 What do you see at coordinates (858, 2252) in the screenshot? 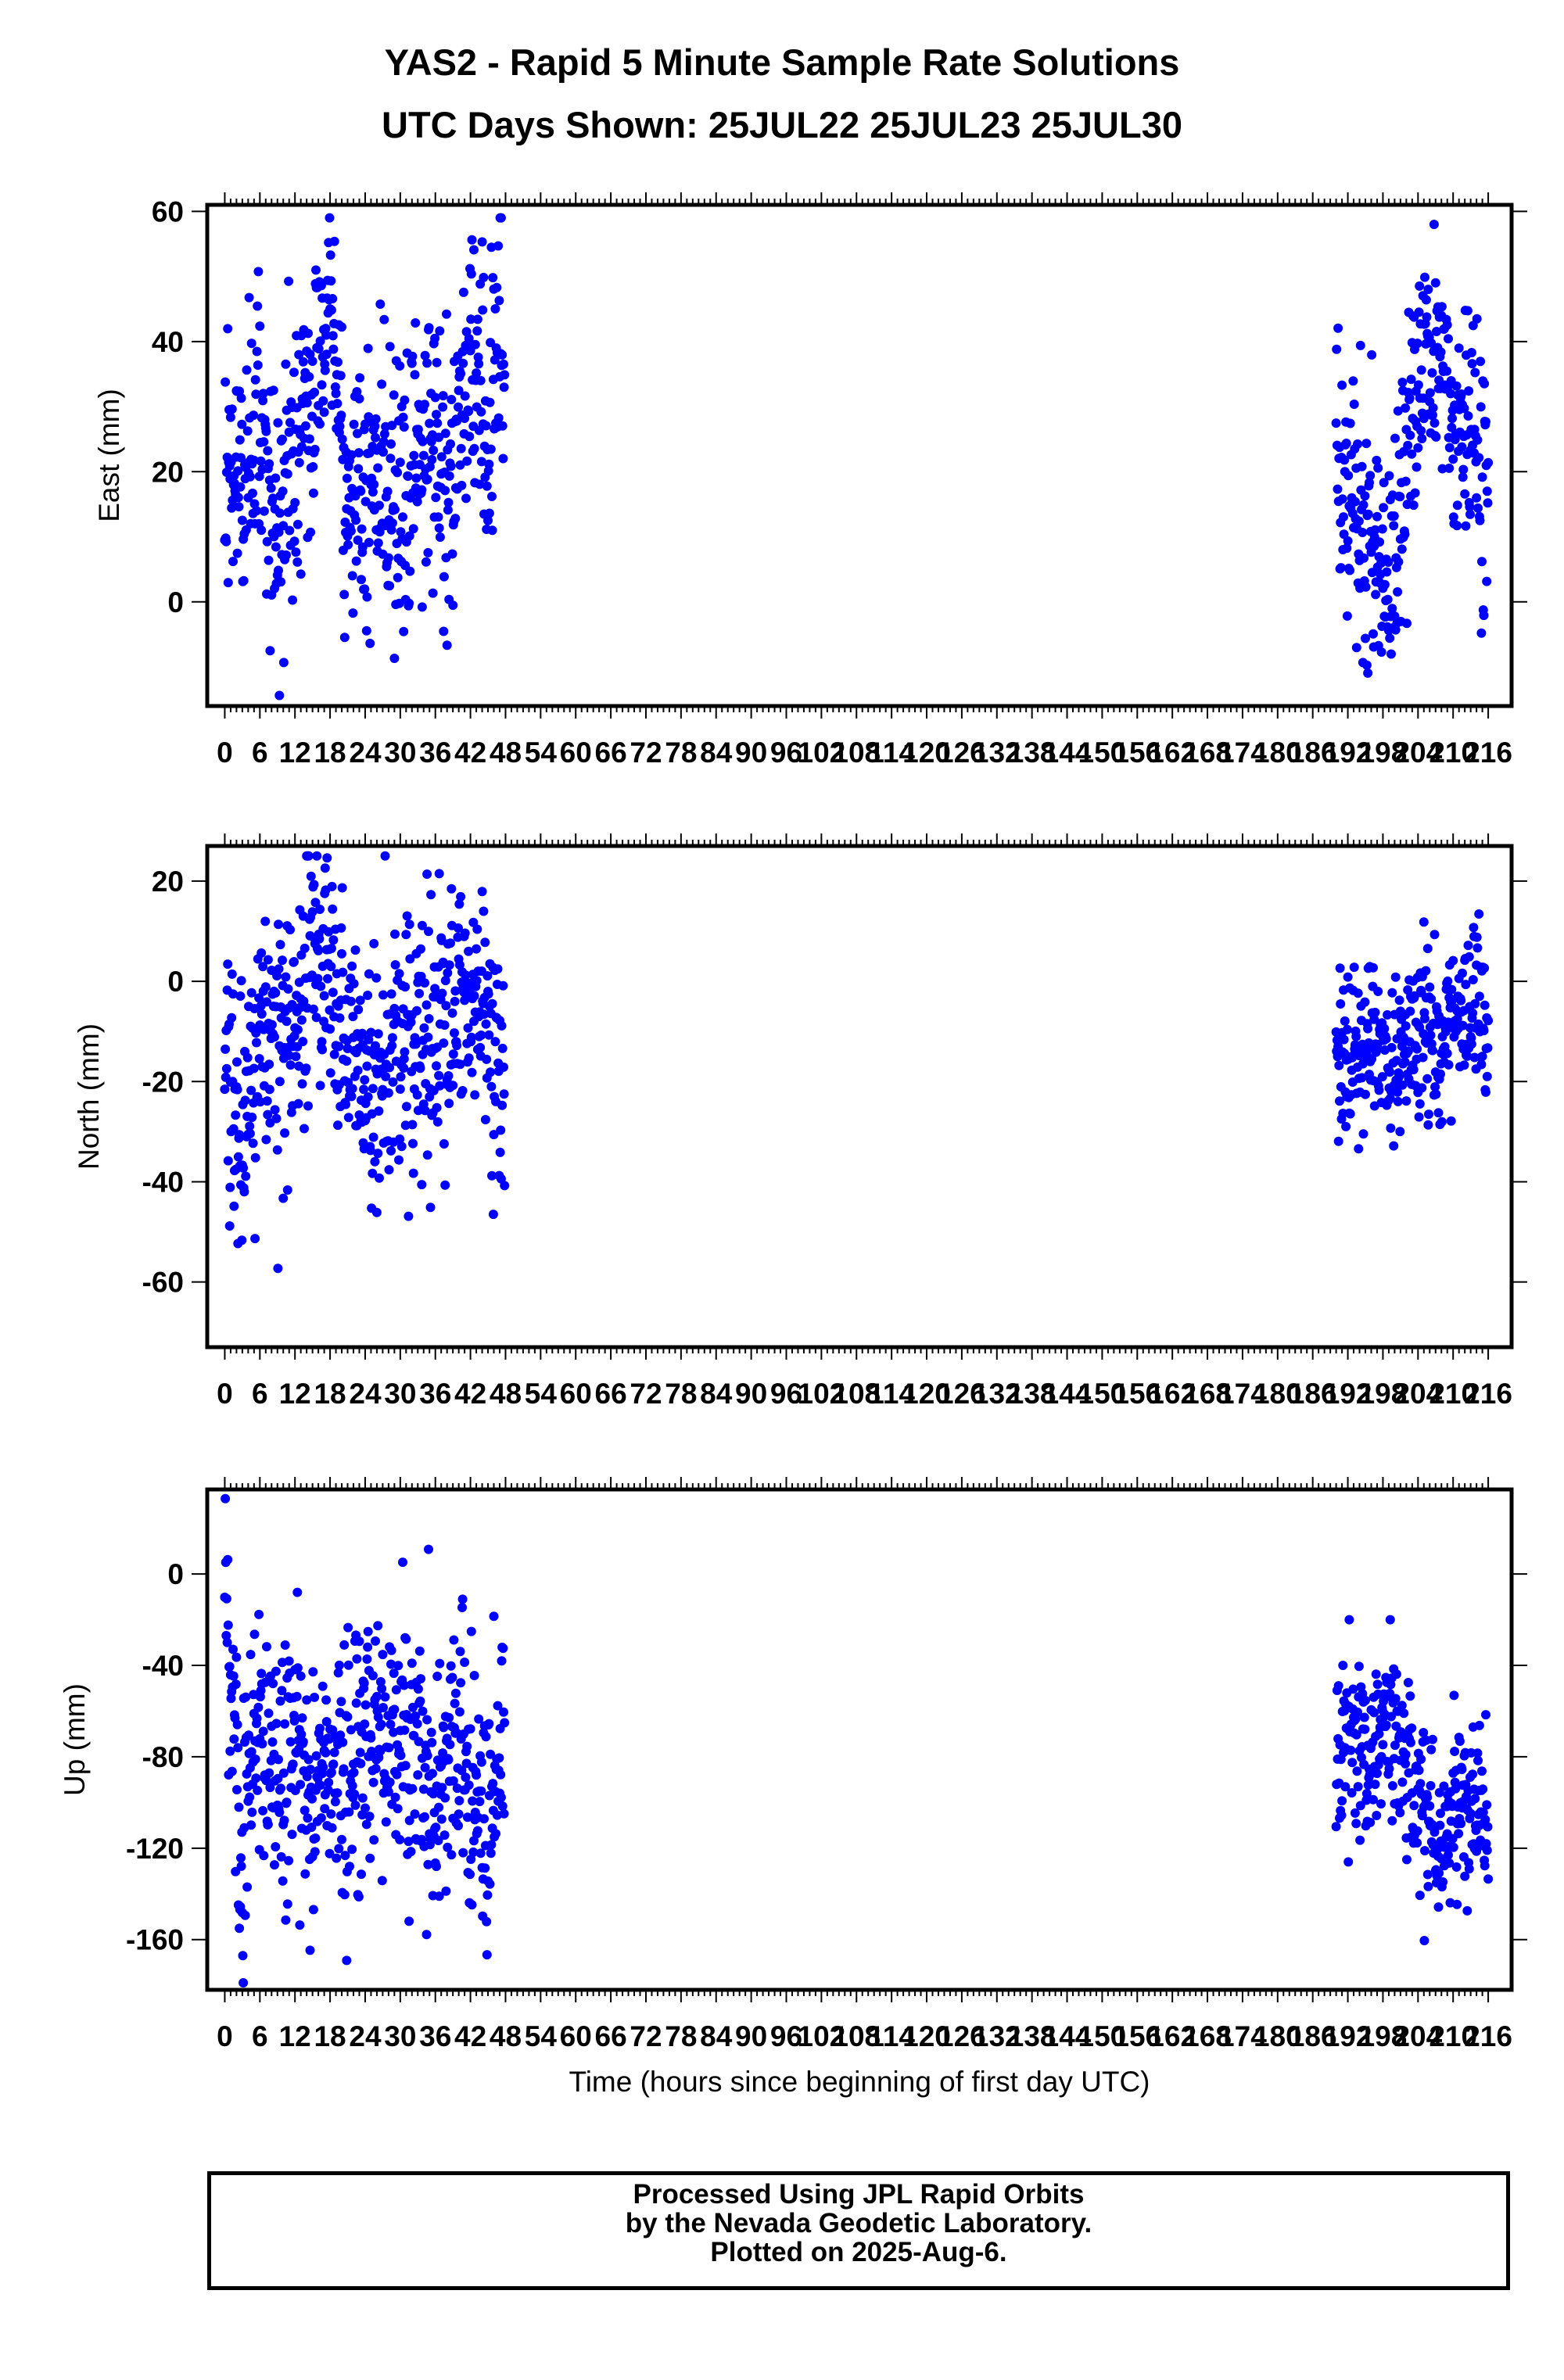
I see `footer-line-3: Plotted on 2025-Aug-6.` at bounding box center [858, 2252].